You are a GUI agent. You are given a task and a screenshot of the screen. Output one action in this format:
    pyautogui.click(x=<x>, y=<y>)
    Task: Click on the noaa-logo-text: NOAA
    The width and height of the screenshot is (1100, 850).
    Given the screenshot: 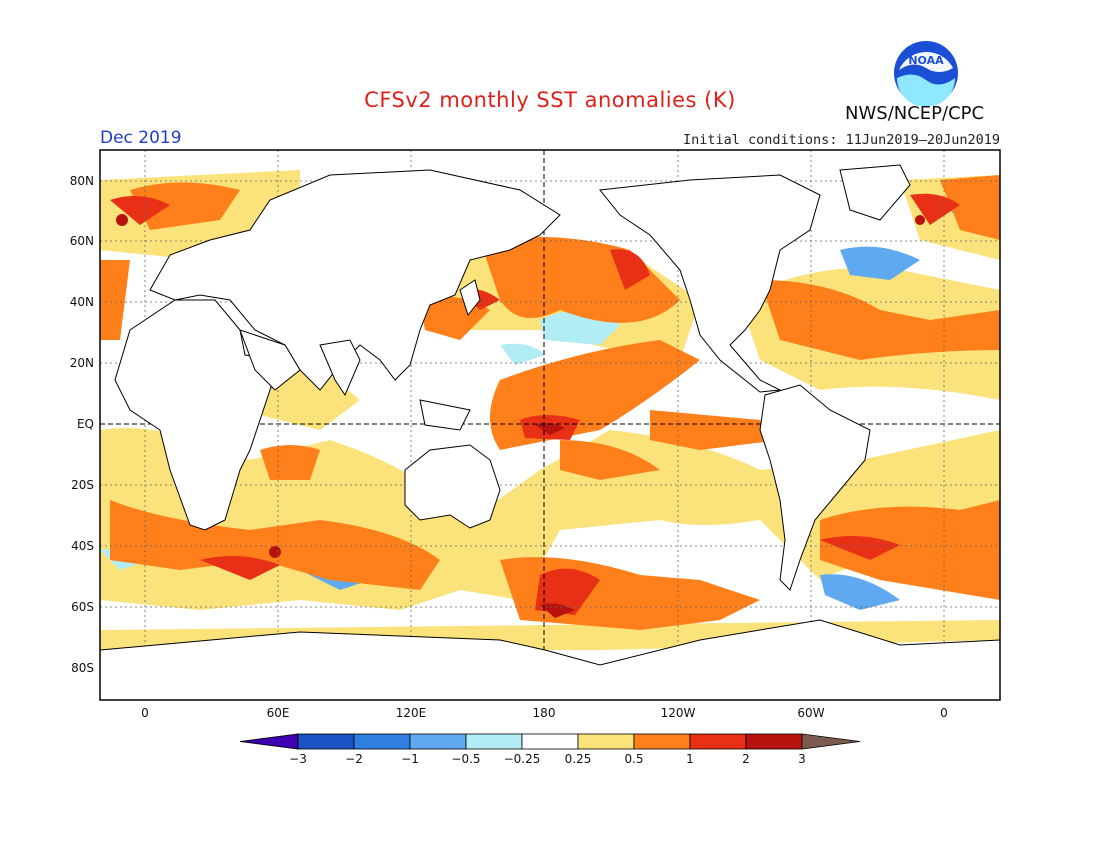 What is the action you would take?
    pyautogui.click(x=926, y=60)
    